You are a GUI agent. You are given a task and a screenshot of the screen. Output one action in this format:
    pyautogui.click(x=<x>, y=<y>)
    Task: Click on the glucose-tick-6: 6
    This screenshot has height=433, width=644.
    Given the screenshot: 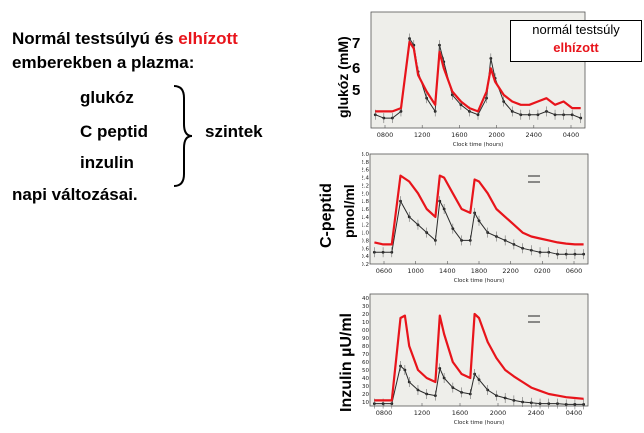 What is the action you would take?
    pyautogui.click(x=356, y=68)
    